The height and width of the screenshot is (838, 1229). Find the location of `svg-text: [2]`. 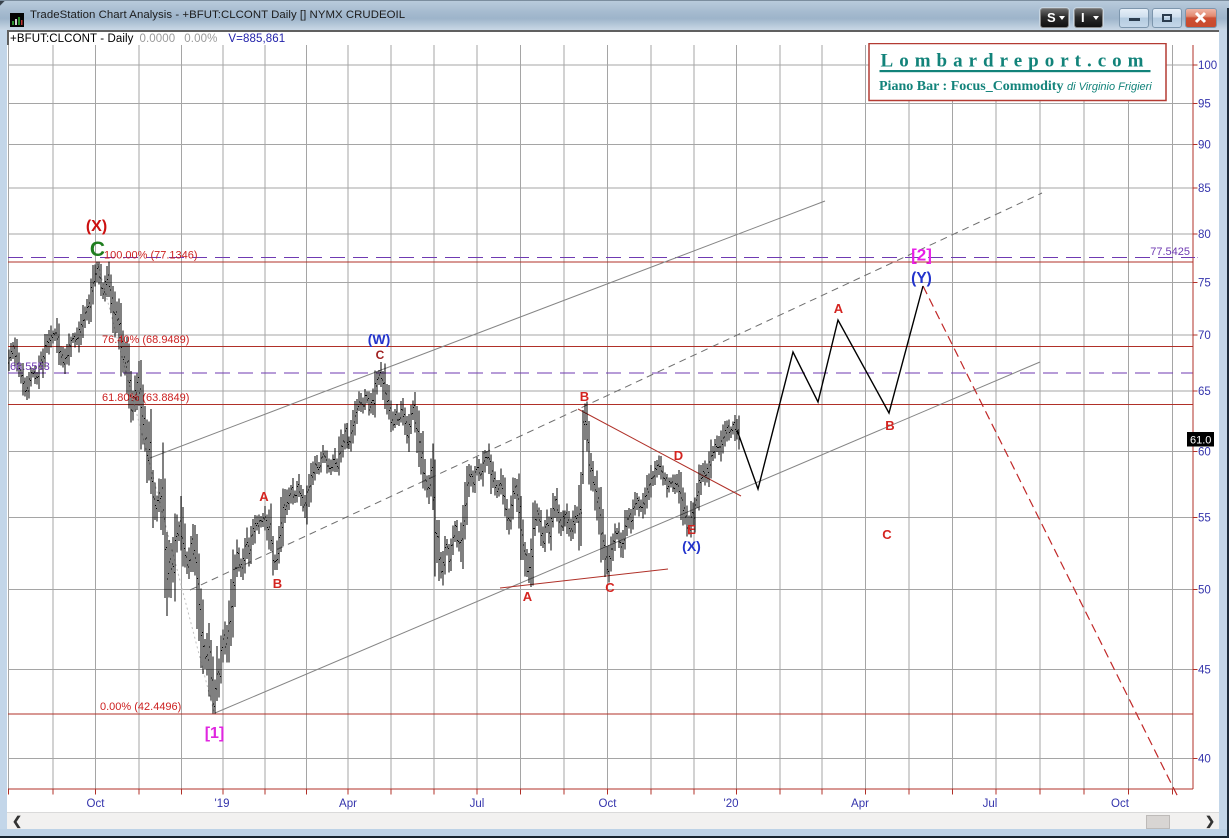

svg-text: [2] is located at coordinates (921, 255).